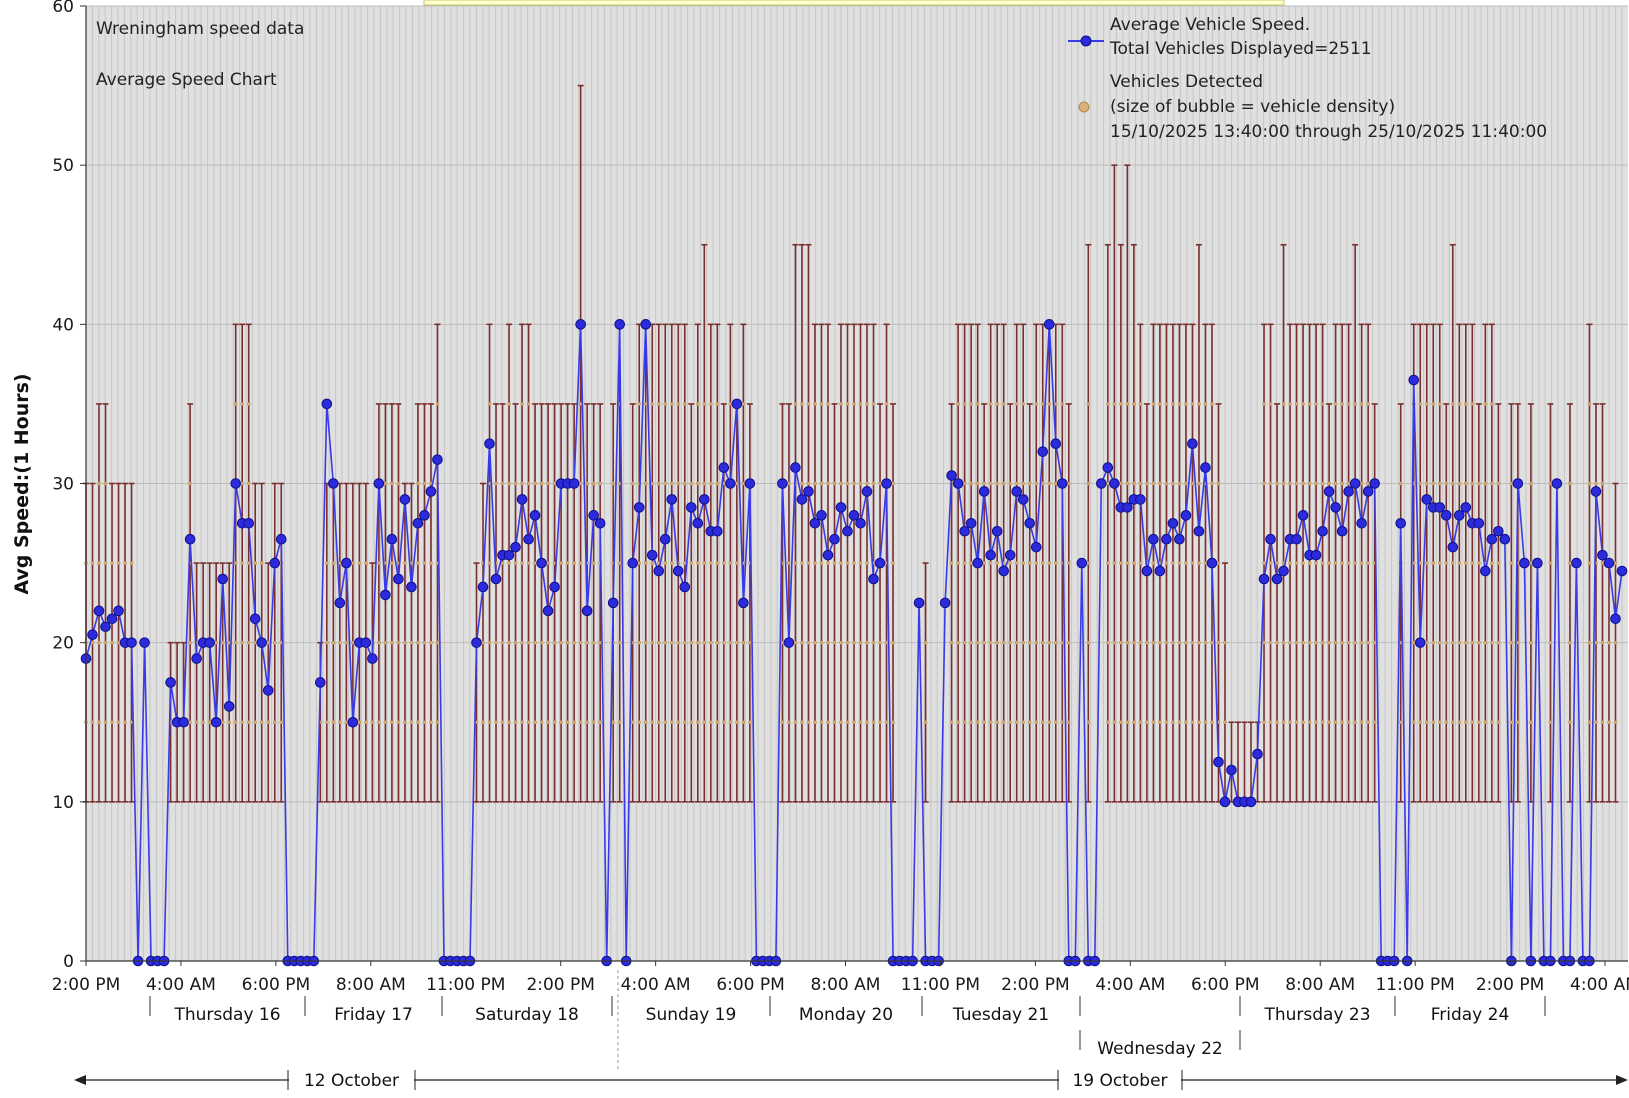 The width and height of the screenshot is (1629, 1098). I want to click on x-tick-label: 6:00 PM, so click(750, 985).